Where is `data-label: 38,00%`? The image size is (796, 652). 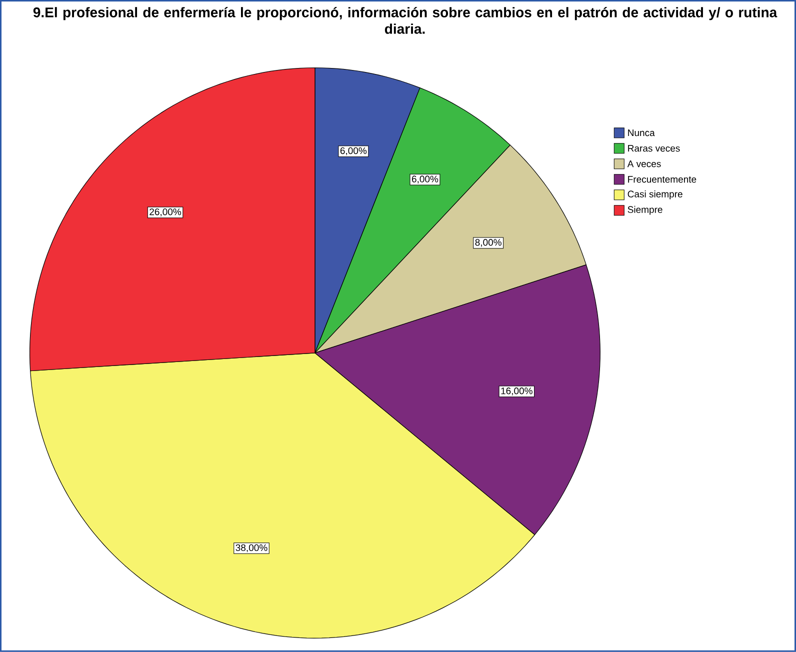
data-label: 38,00% is located at coordinates (252, 548).